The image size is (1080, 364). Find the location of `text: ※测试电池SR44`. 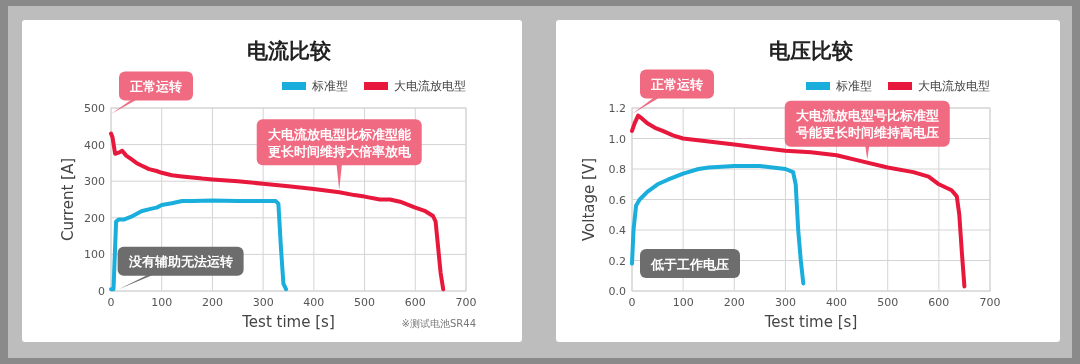

text: ※测试电池SR44 is located at coordinates (438, 323).